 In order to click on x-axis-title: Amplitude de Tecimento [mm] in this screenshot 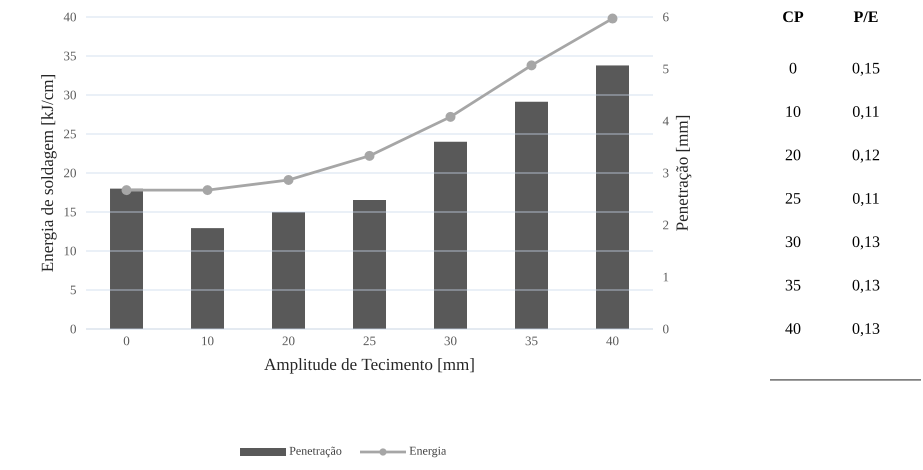, I will do `click(369, 366)`.